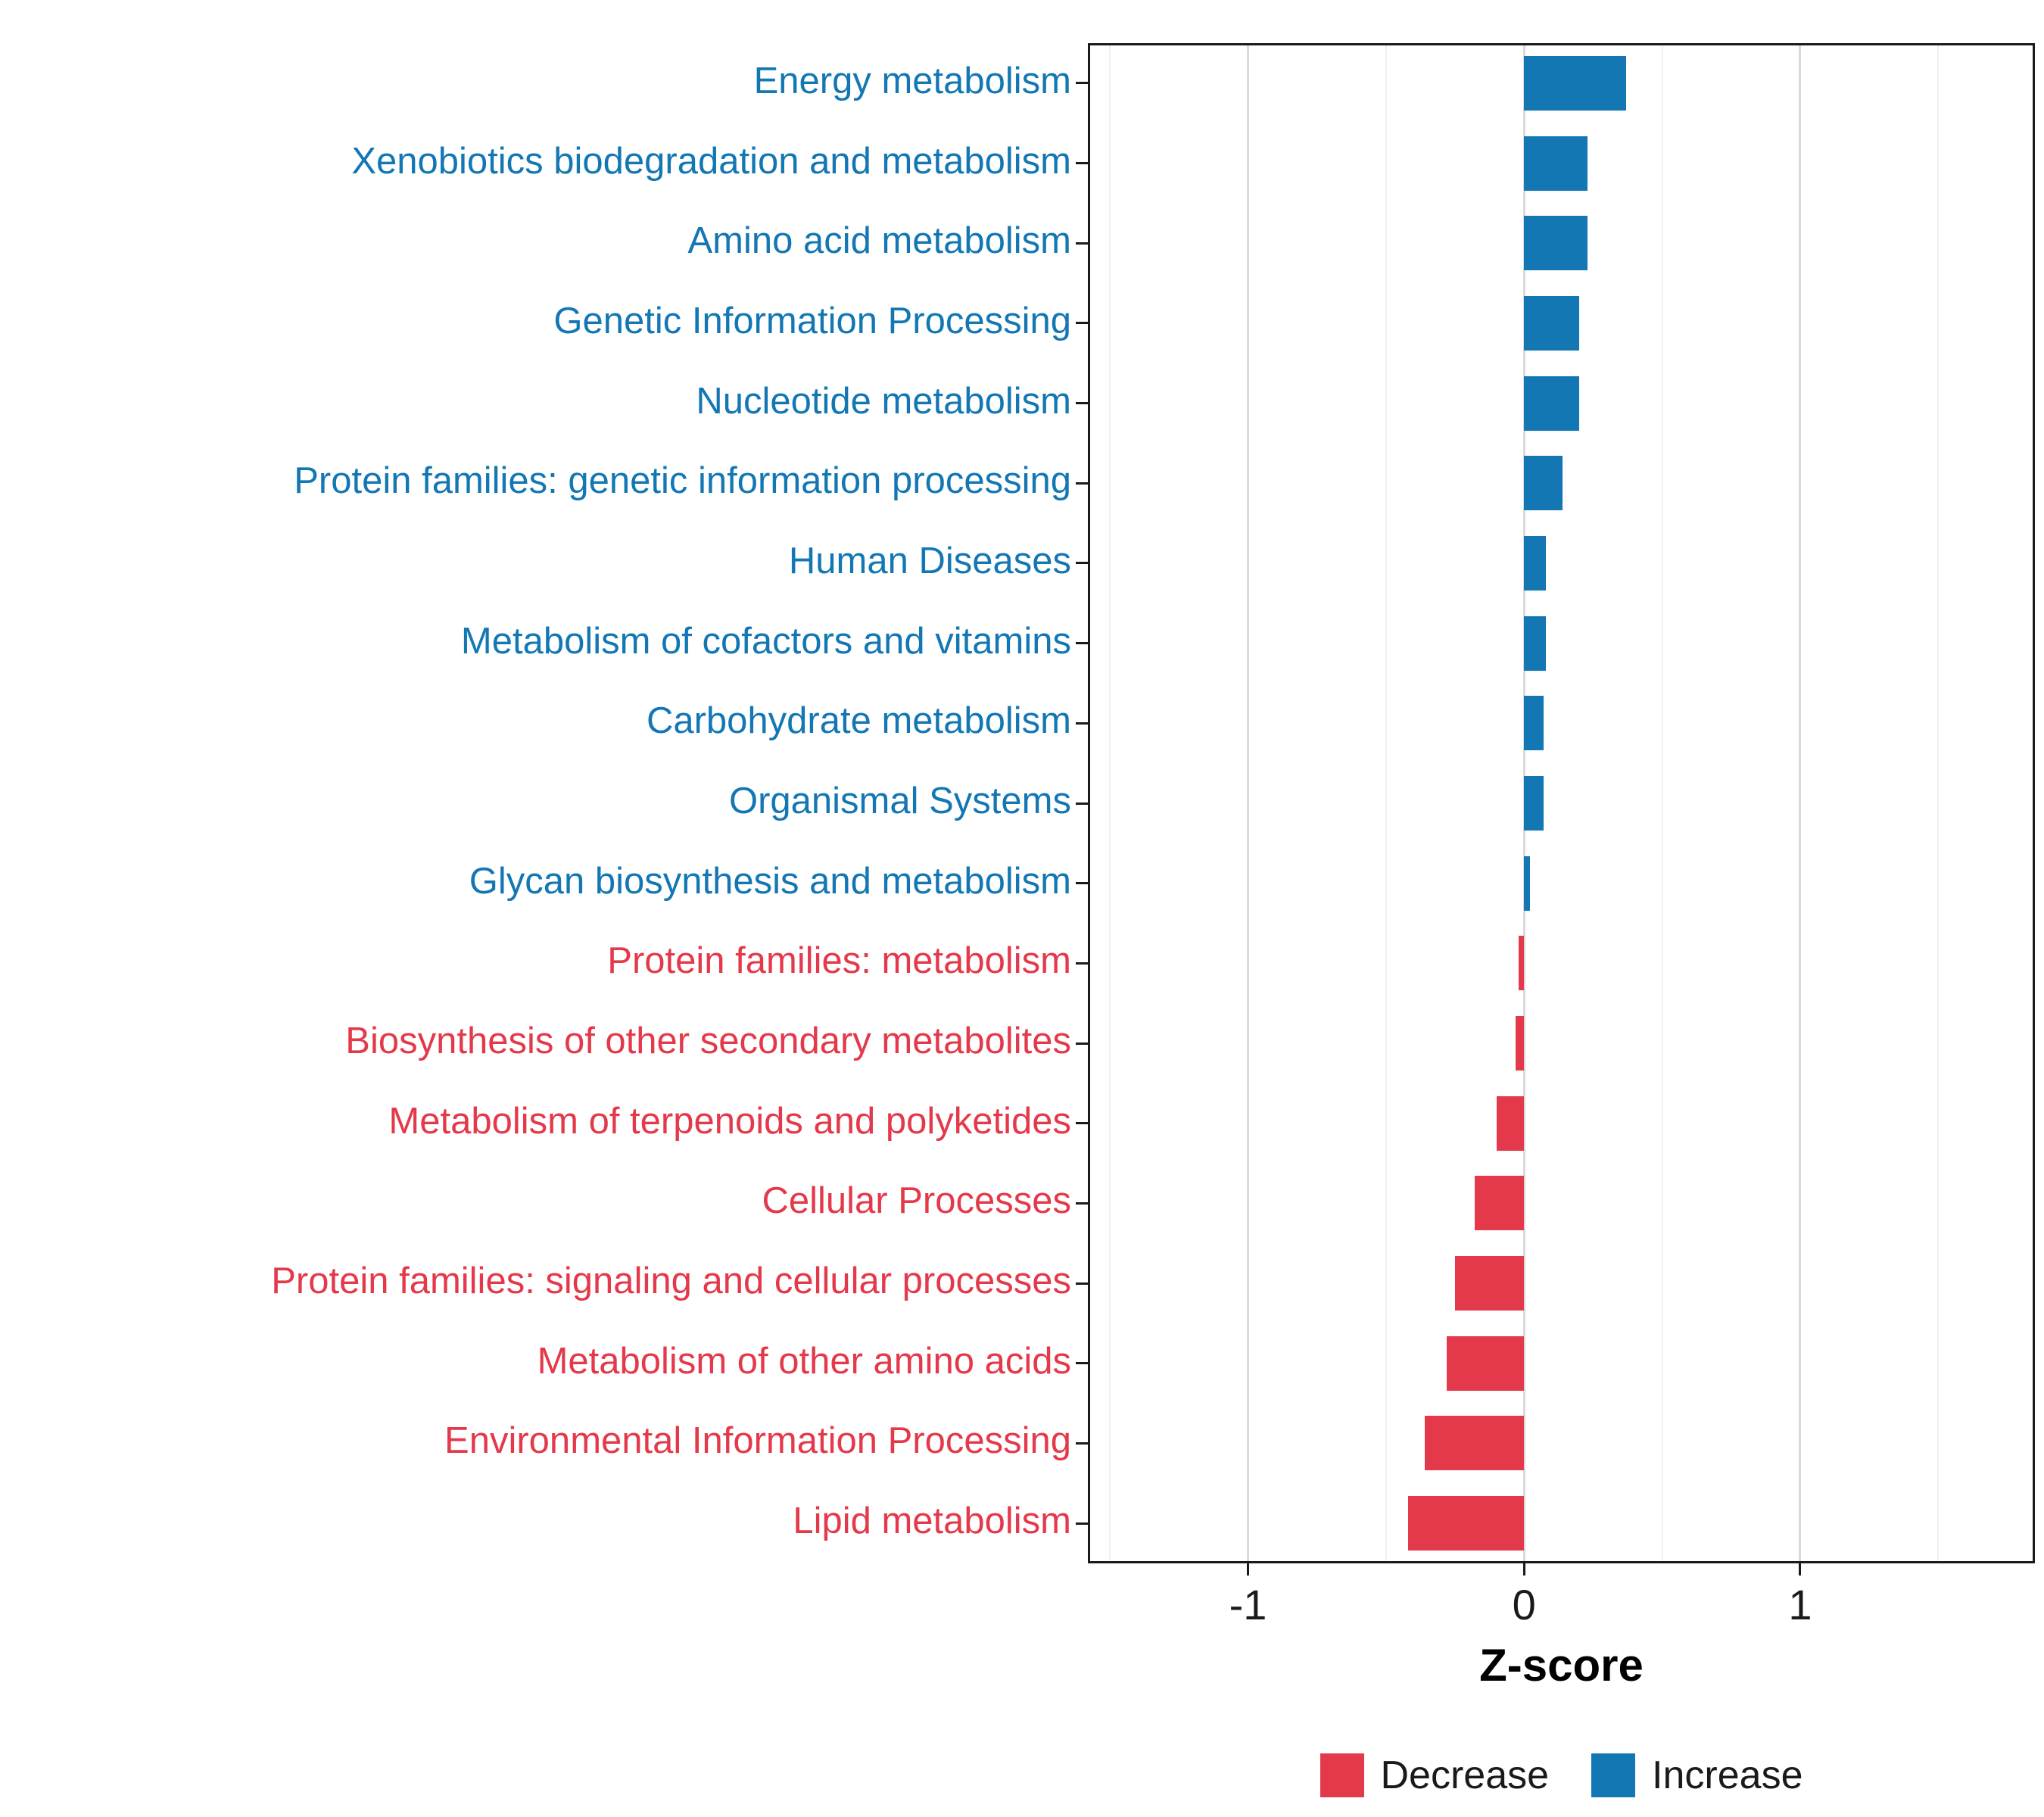 The width and height of the screenshot is (2044, 1817). I want to click on legend-item: Increase, so click(1697, 1775).